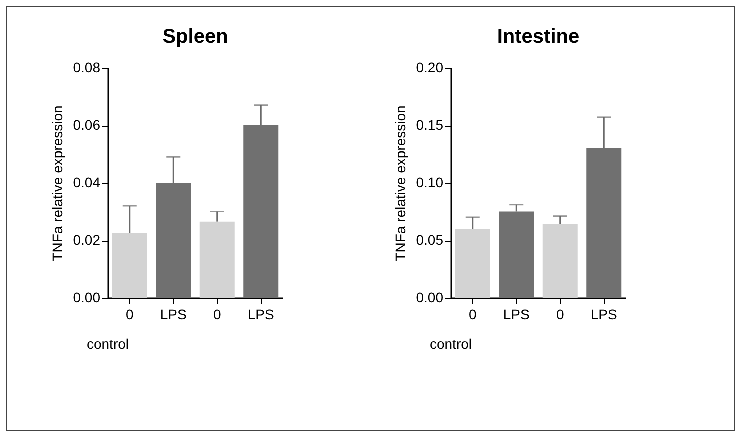 This screenshot has width=743, height=439. Describe the element at coordinates (87, 125) in the screenshot. I see `y-tick-label: 0.06` at that location.